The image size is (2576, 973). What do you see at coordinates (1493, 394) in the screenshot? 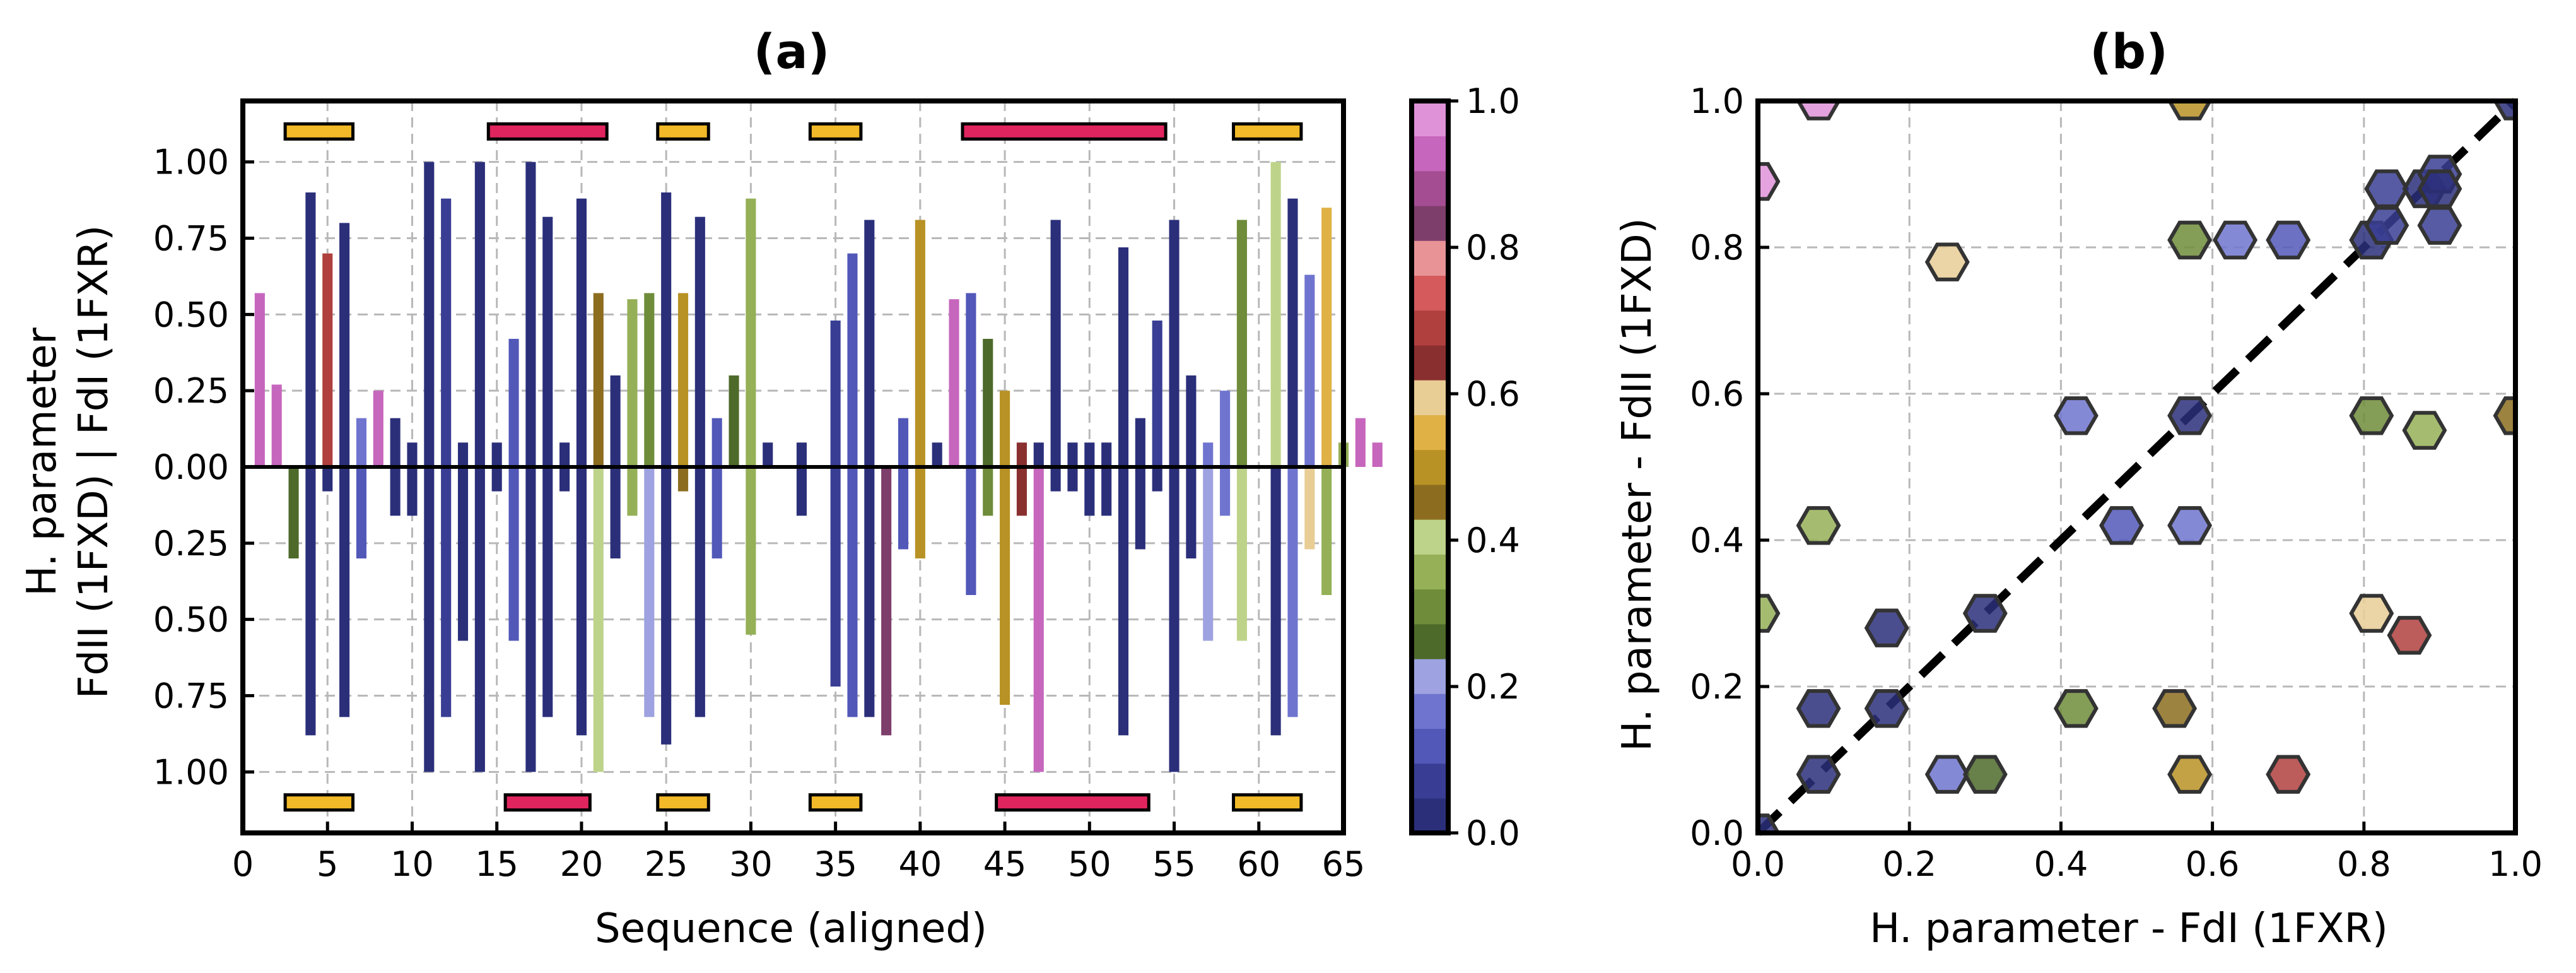
I see `colorbar-tick-label: 0.6` at bounding box center [1493, 394].